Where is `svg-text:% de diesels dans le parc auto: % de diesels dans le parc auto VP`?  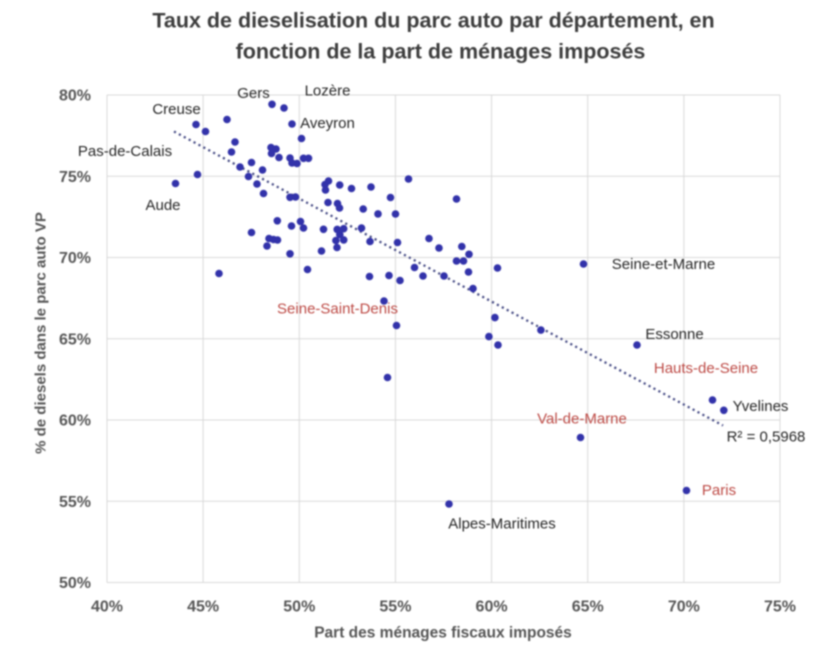 svg-text:% de diesels dans le parc auto: % de diesels dans le parc auto VP is located at coordinates (41, 333).